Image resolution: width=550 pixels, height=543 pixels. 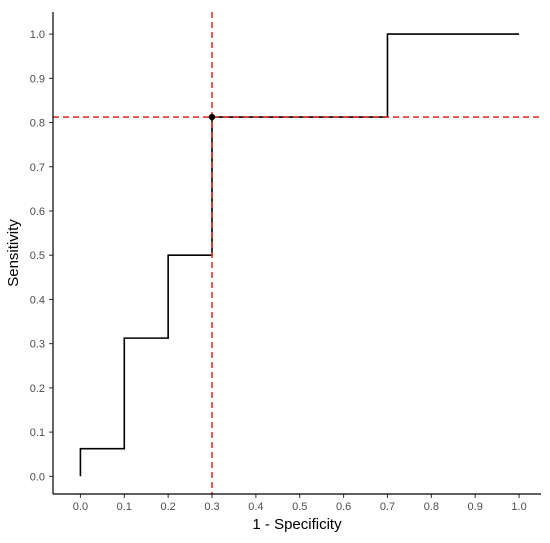 What do you see at coordinates (212, 117) in the screenshot?
I see `optimal-cutoff-point` at bounding box center [212, 117].